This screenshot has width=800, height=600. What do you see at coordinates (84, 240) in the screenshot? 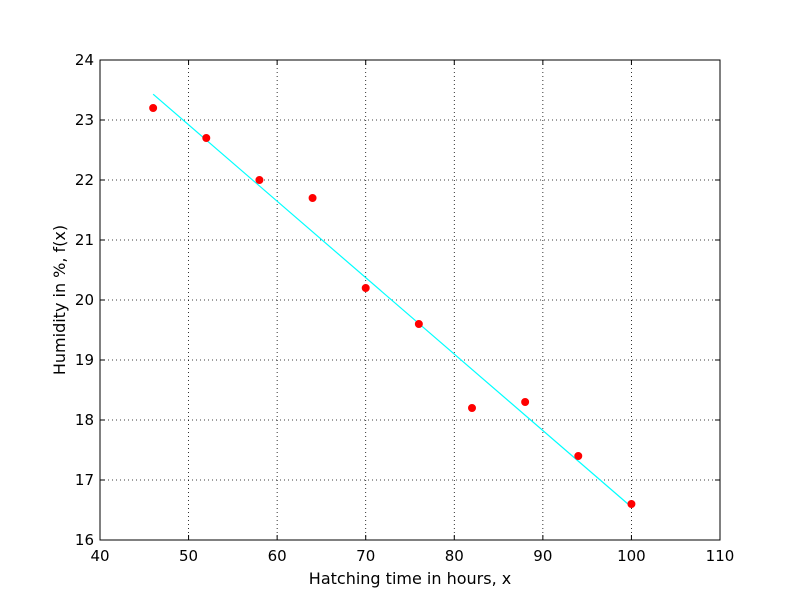
I see `y-tick-label: 21` at bounding box center [84, 240].